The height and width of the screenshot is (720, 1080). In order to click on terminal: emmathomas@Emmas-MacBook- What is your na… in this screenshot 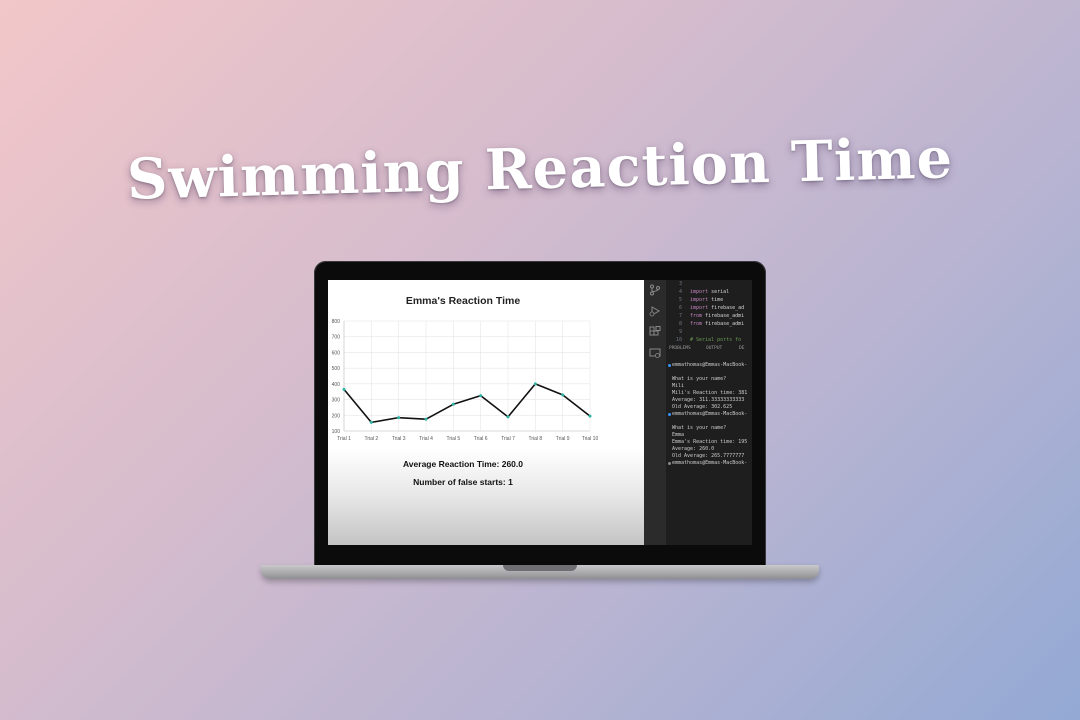, I will do `click(709, 450)`.